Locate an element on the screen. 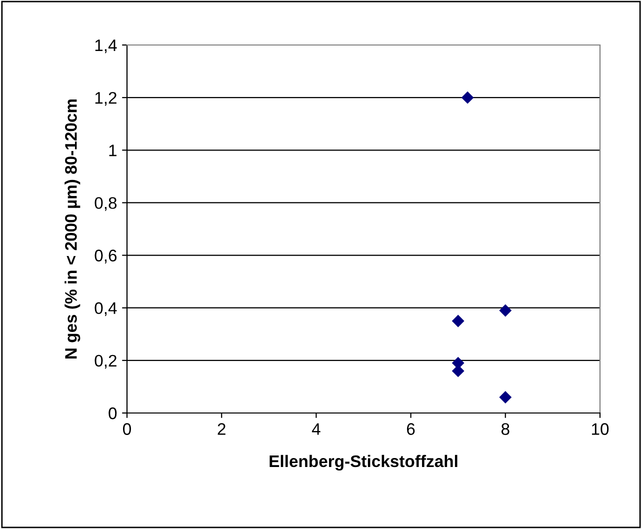 The height and width of the screenshot is (529, 642). x-tick-label: 6 is located at coordinates (411, 429).